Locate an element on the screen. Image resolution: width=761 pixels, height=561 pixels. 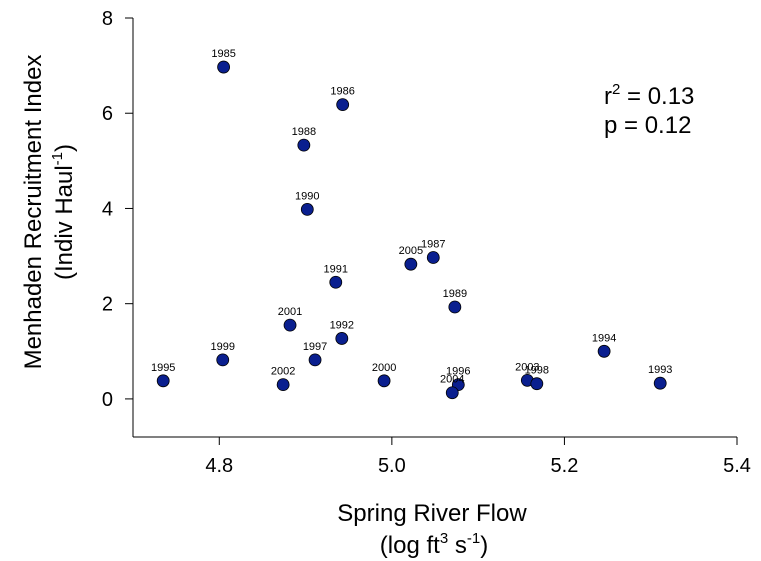
data-point-2004 is located at coordinates (452, 393).